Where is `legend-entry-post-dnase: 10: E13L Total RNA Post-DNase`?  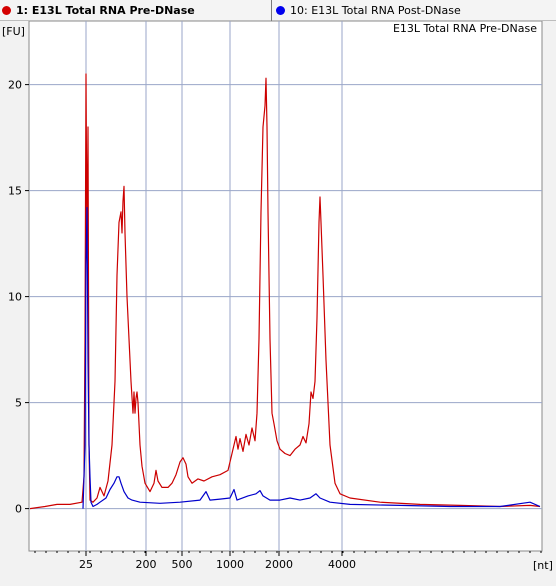 legend-entry-post-dnase: 10: E13L Total RNA Post-DNase is located at coordinates (368, 10).